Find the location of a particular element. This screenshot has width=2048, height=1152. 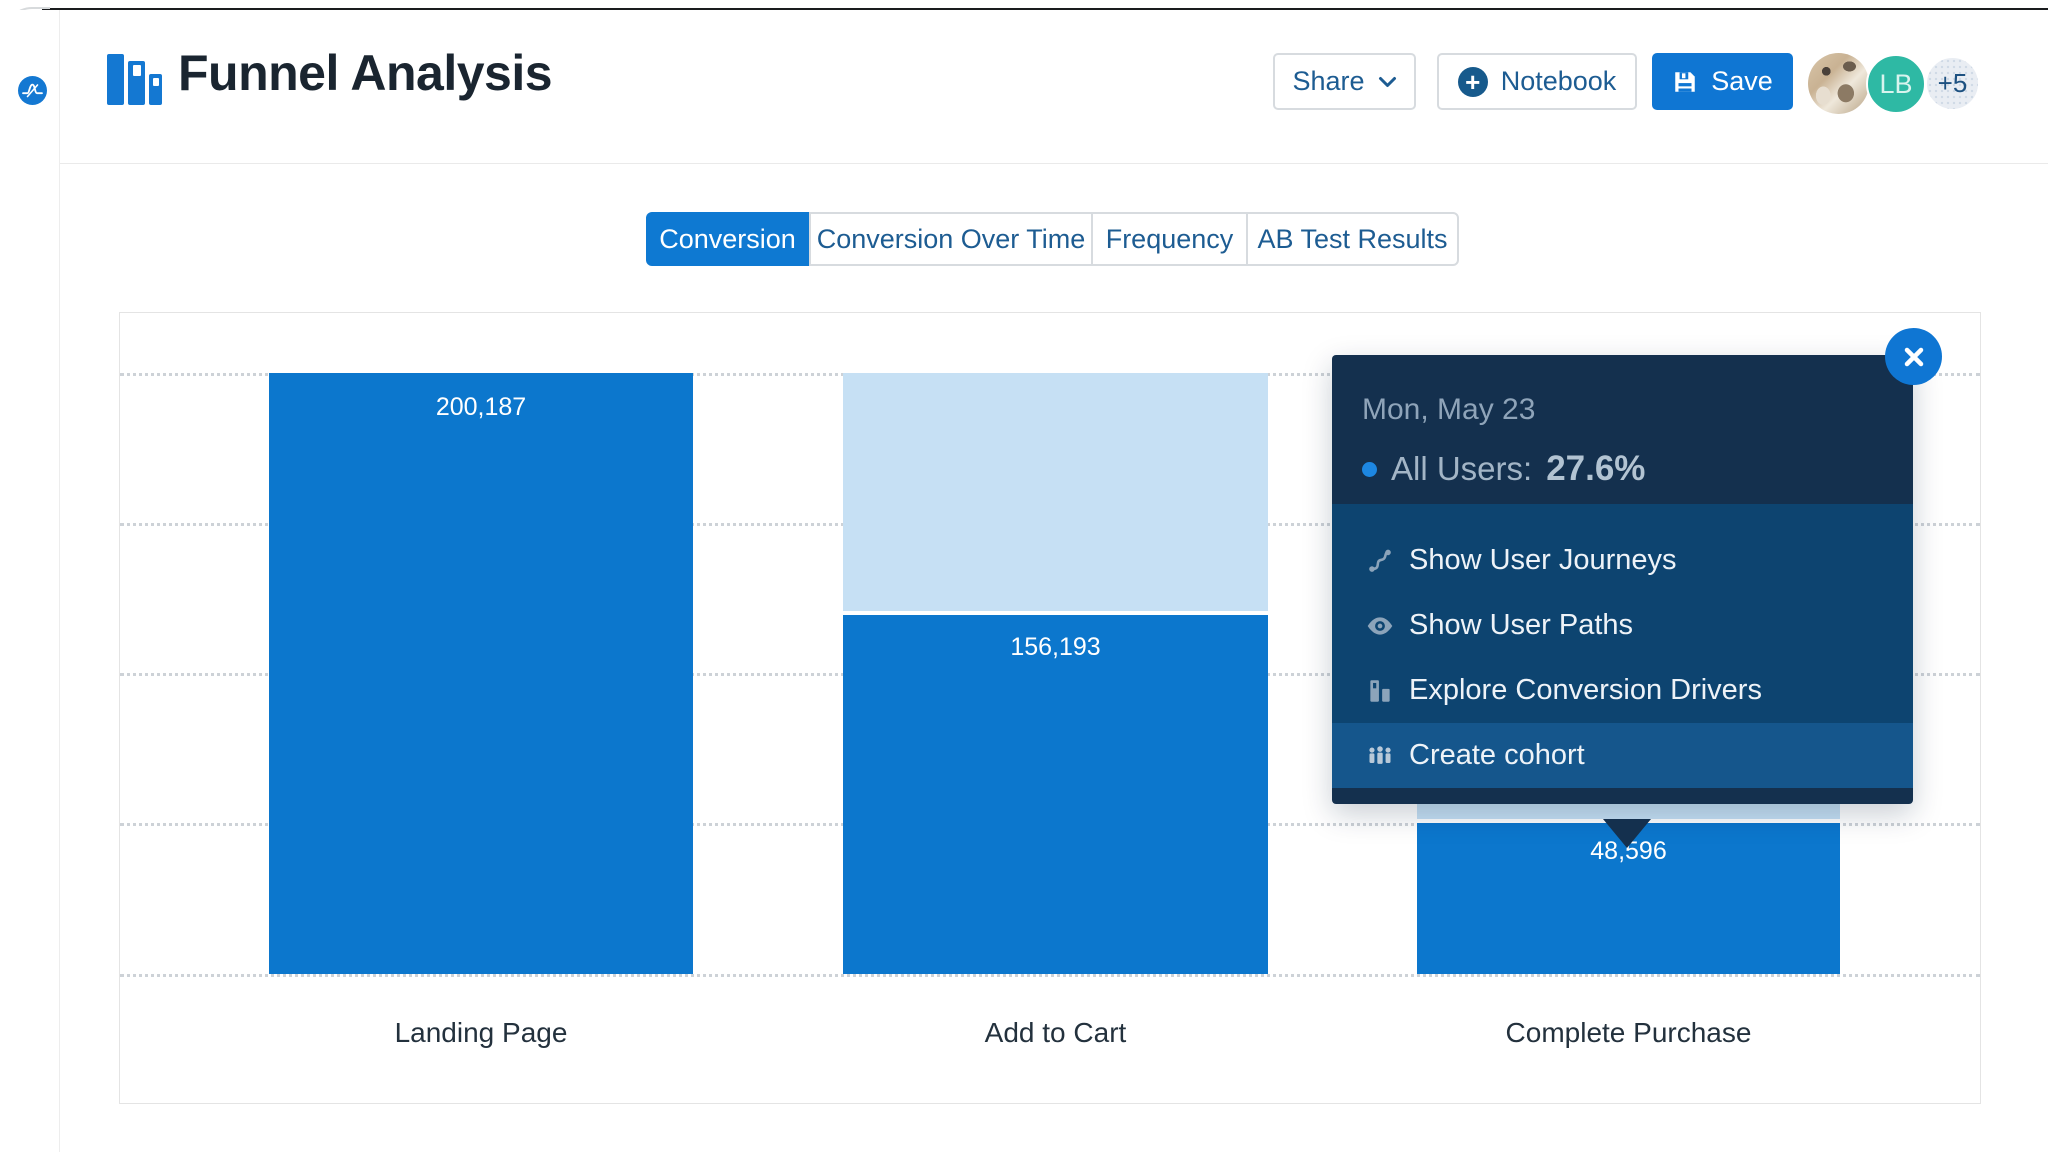

chevron-down-icon is located at coordinates (1387, 82).